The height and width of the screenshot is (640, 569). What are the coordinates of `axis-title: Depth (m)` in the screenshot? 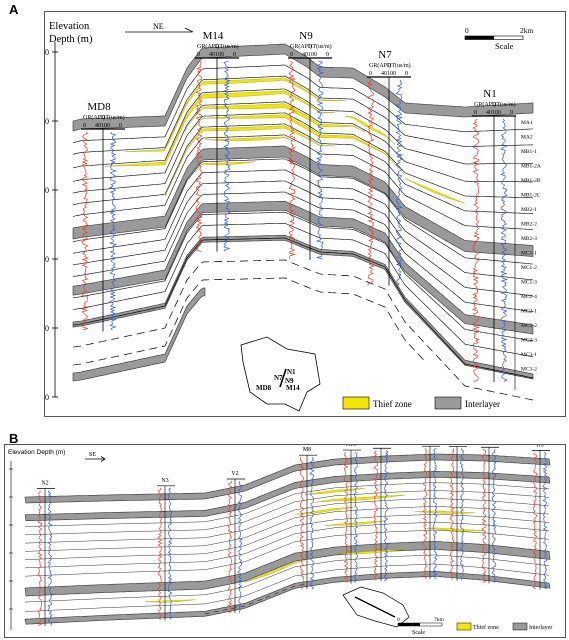 It's located at (71, 39).